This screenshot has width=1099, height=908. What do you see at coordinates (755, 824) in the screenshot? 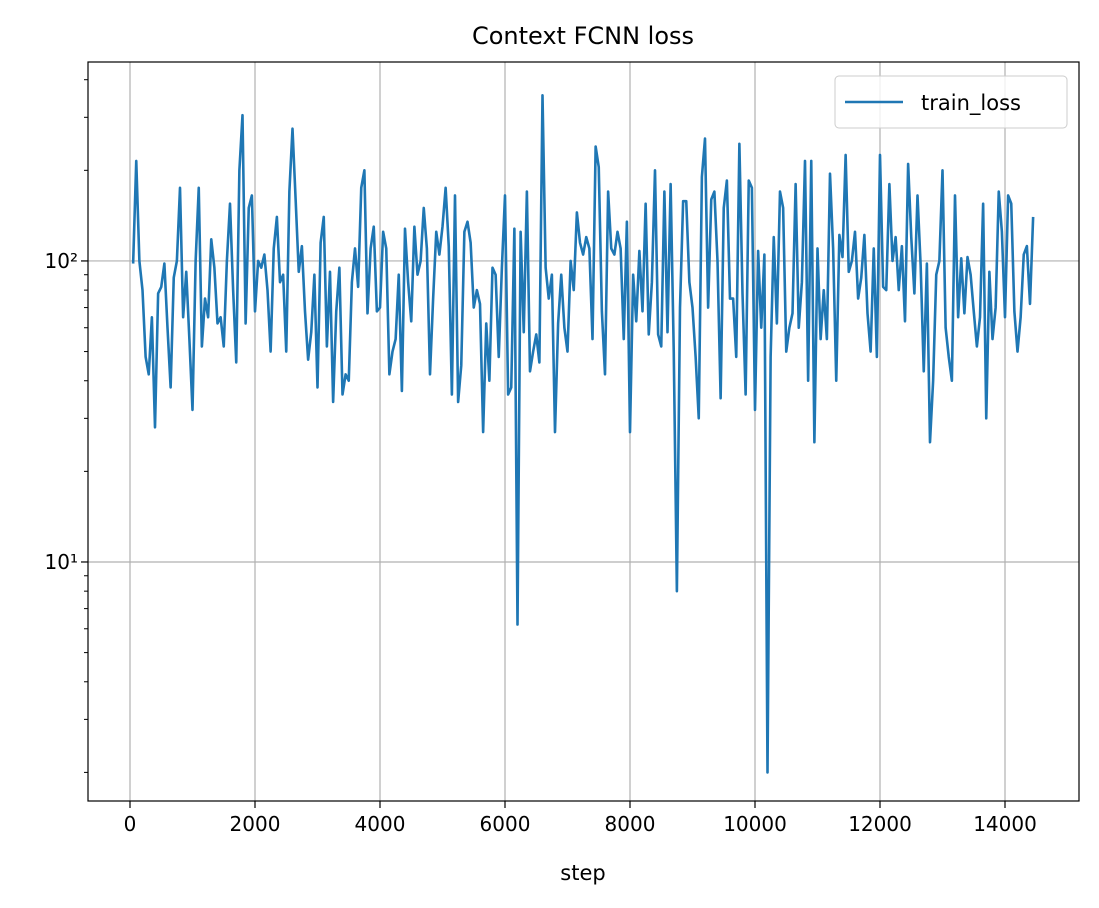
I see `x-tick-label: 10000` at bounding box center [755, 824].